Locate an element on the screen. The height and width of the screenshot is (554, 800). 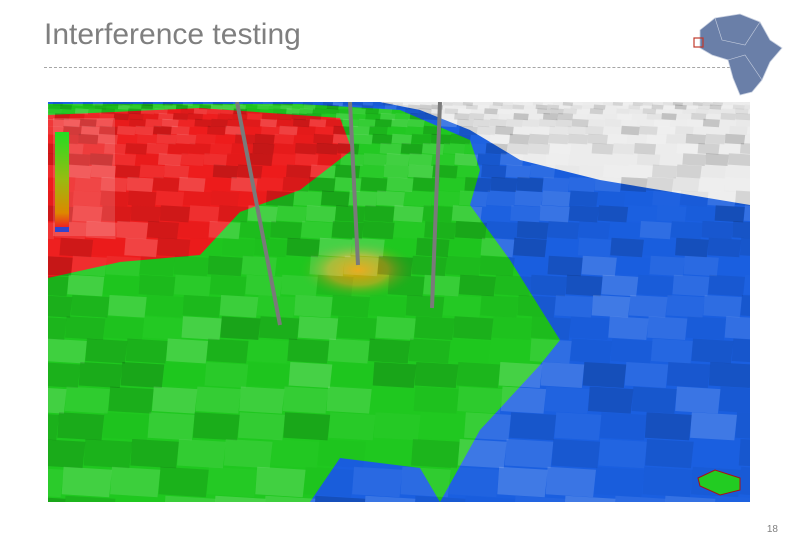
page-number: 18 is located at coordinates (772, 529).